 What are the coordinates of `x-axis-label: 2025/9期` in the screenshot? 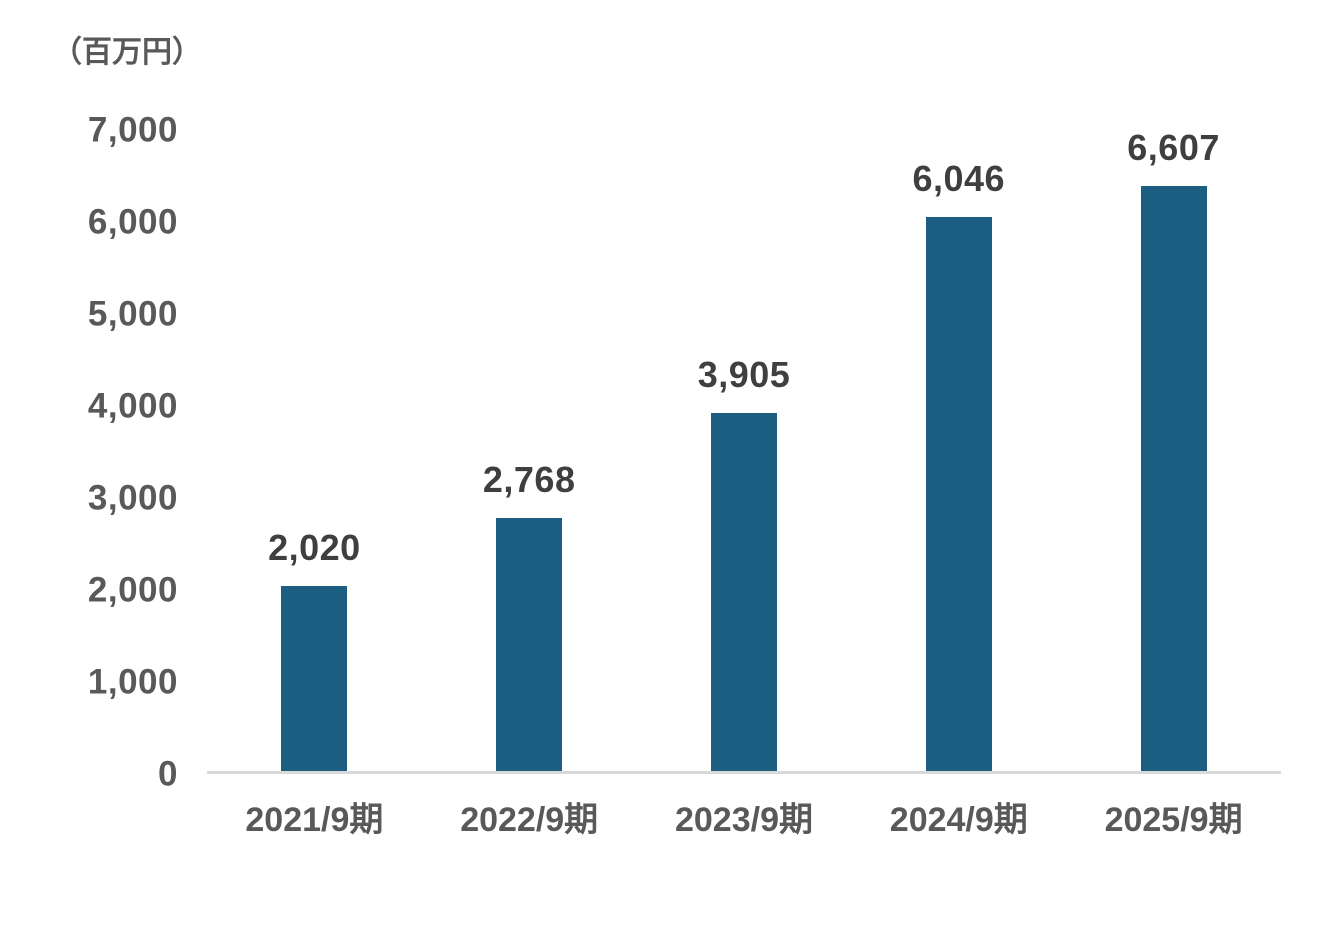 It's located at (1173, 820).